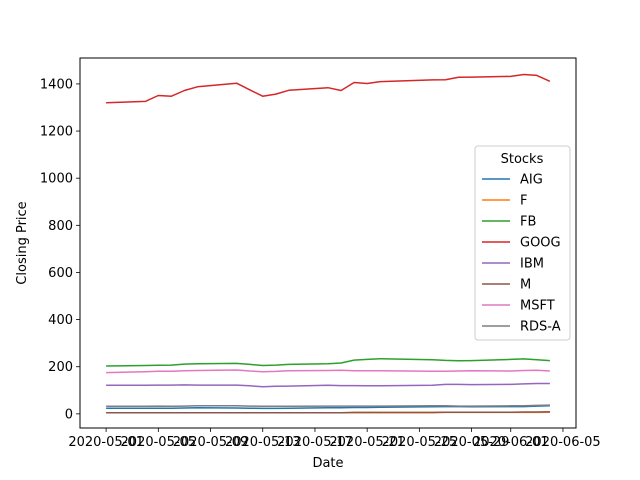 Image resolution: width=640 pixels, height=480 pixels. What do you see at coordinates (106, 442) in the screenshot?
I see `x-tick-label: 2020-05-01` at bounding box center [106, 442].